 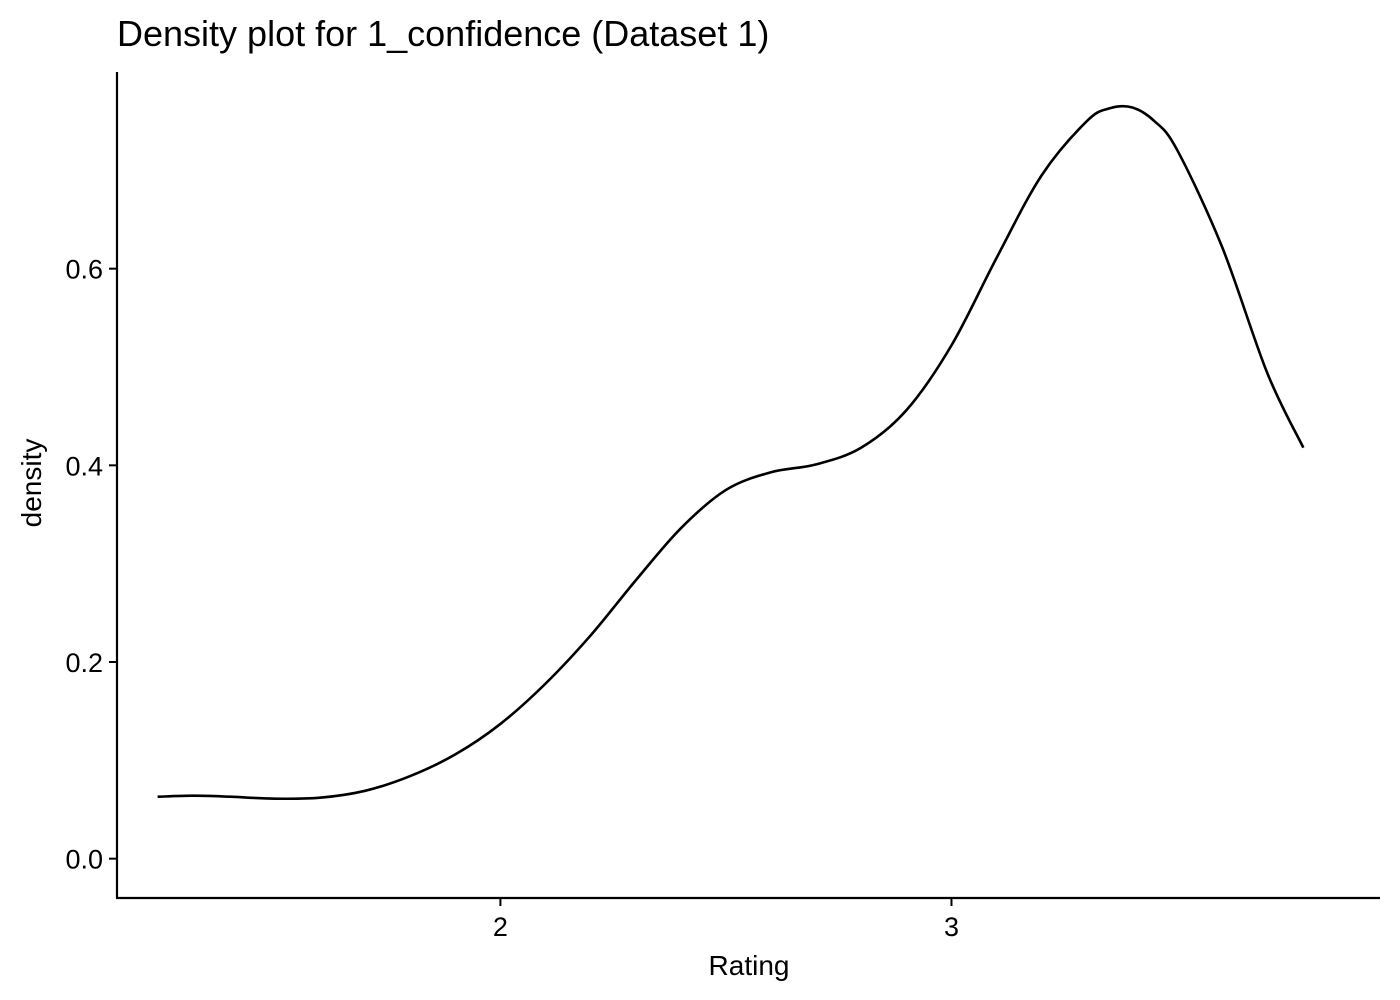 What do you see at coordinates (84, 270) in the screenshot?
I see `y-tick-label: 0.6` at bounding box center [84, 270].